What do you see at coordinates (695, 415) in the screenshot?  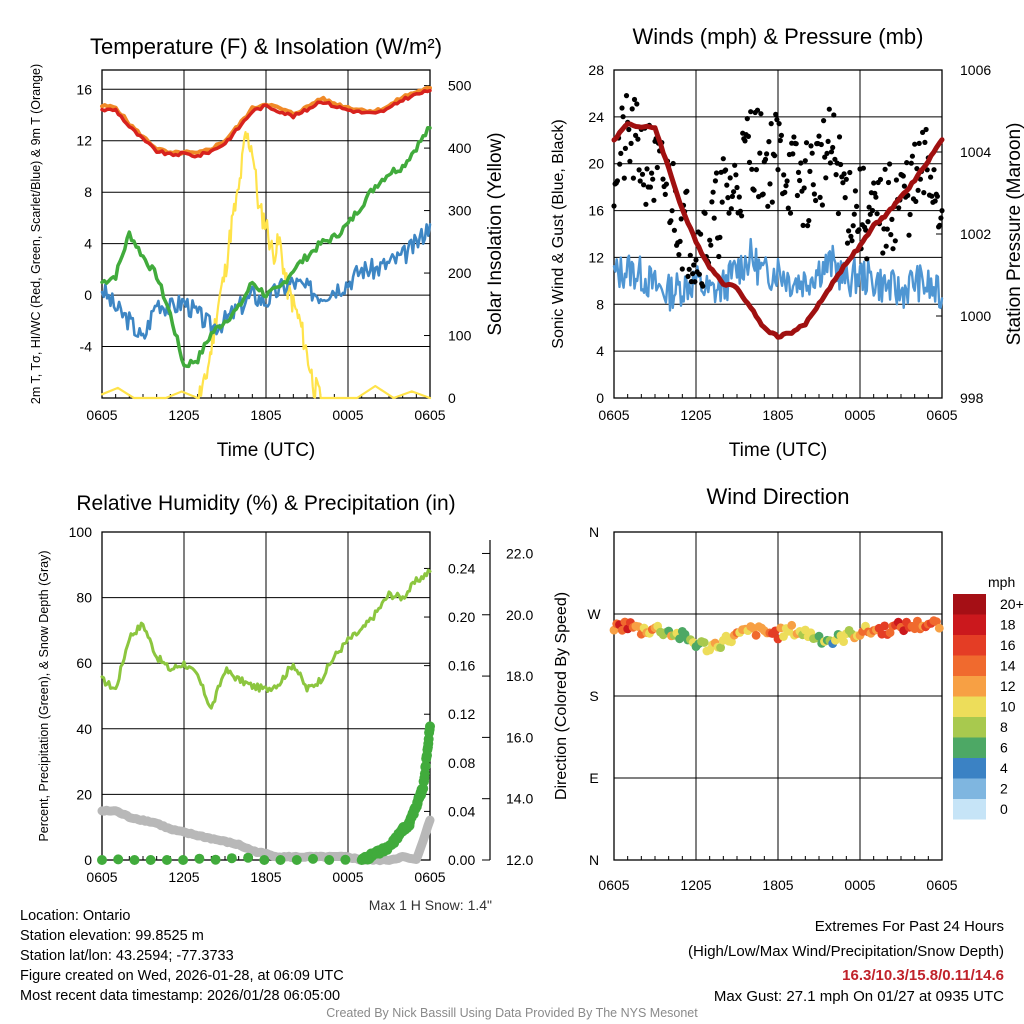 I see `winds-xtick-label: 1205` at bounding box center [695, 415].